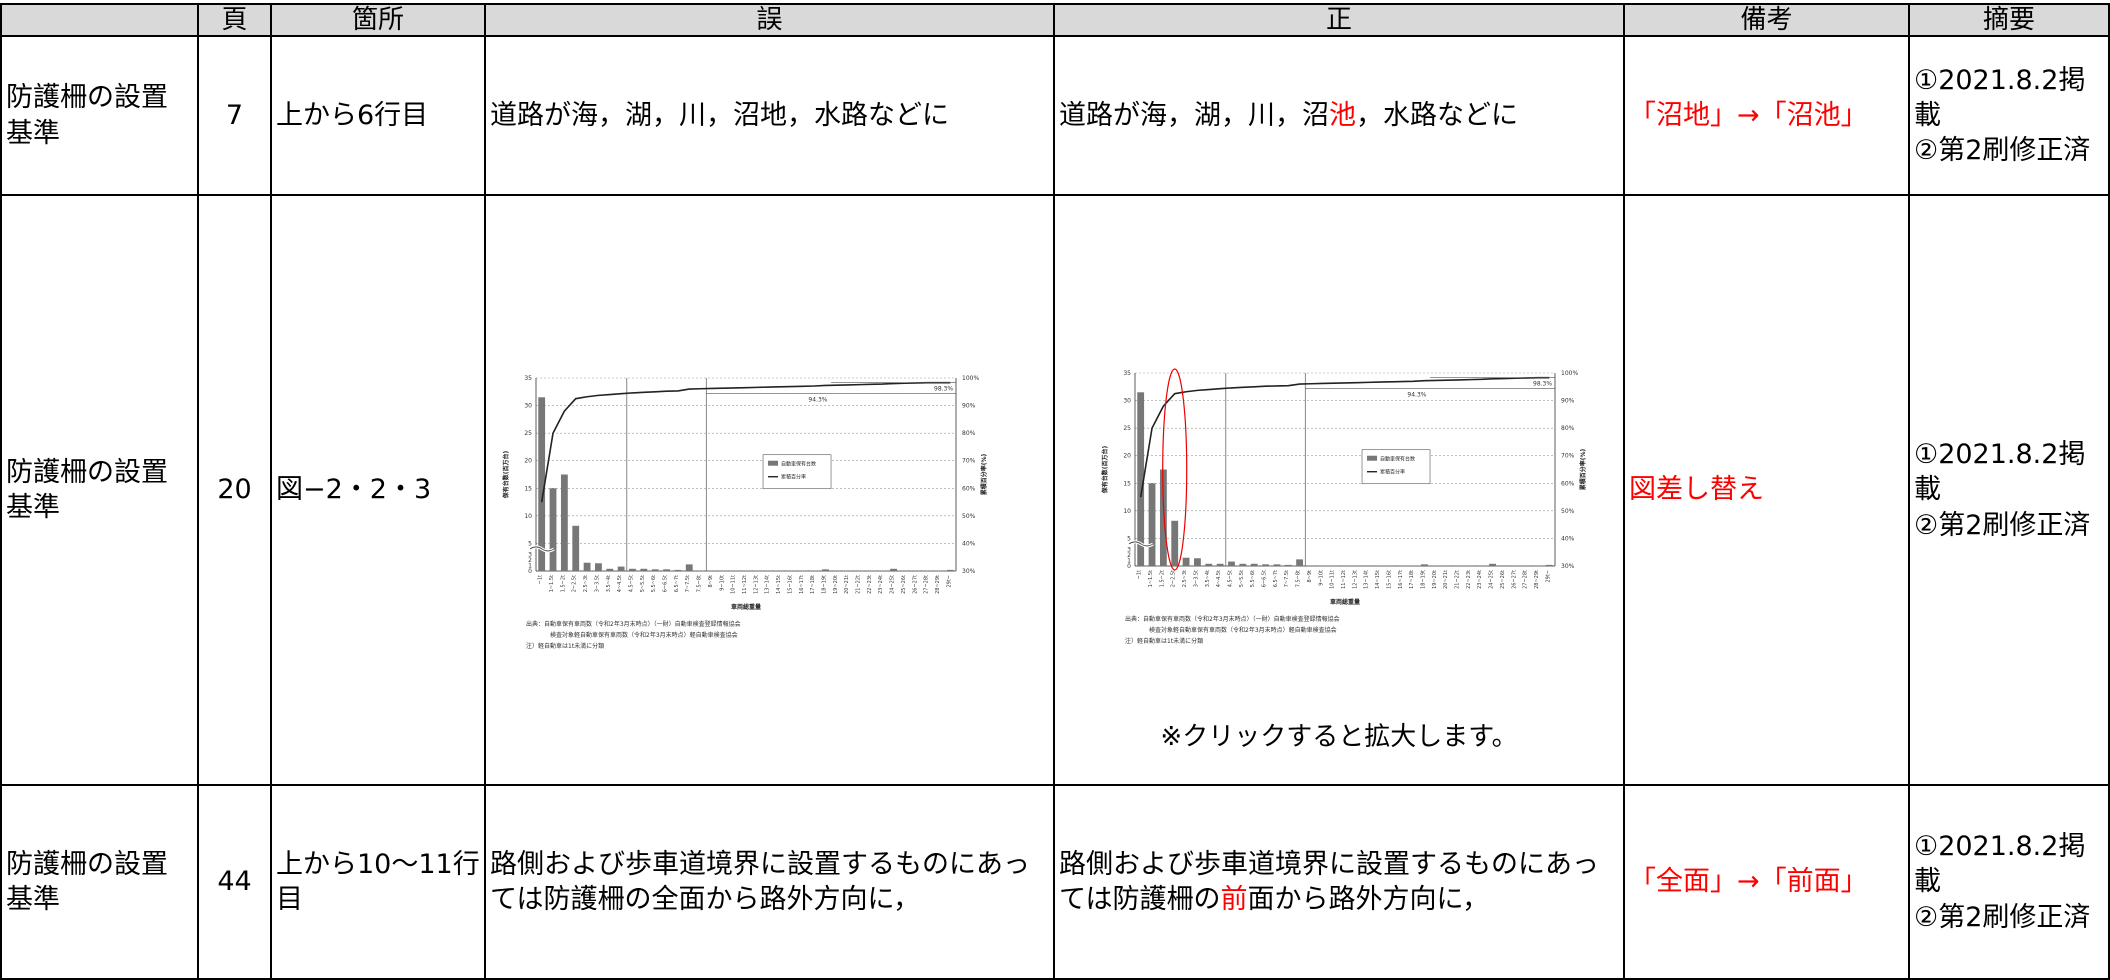 The image size is (2110, 980). What do you see at coordinates (1367, 579) in the screenshot?
I see `x-tick-label: 13~14t` at bounding box center [1367, 579].